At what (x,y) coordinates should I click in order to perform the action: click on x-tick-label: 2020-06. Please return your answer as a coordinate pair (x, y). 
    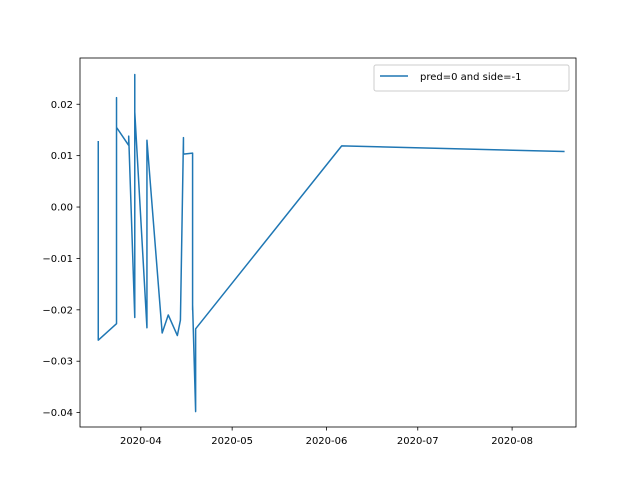
    Looking at the image, I should click on (327, 441).